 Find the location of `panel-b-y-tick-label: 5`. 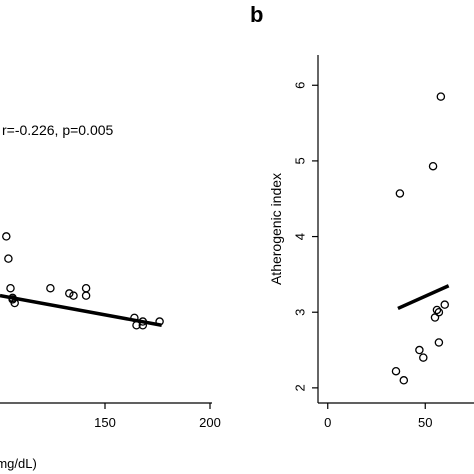

panel-b-y-tick-label: 5 is located at coordinates (300, 160).